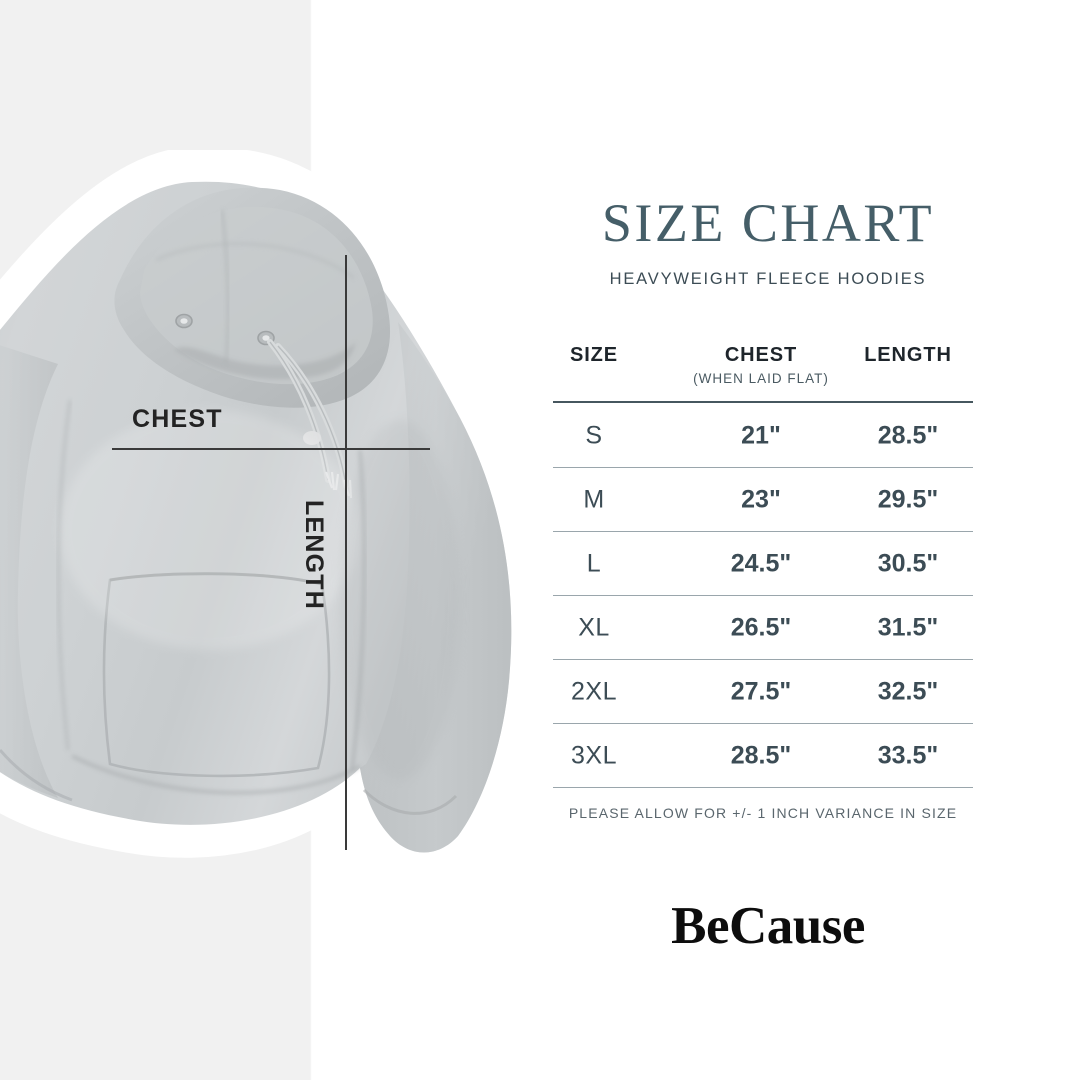 The width and height of the screenshot is (1080, 1080). Describe the element at coordinates (594, 691) in the screenshot. I see `cell-size: 2XL` at that location.